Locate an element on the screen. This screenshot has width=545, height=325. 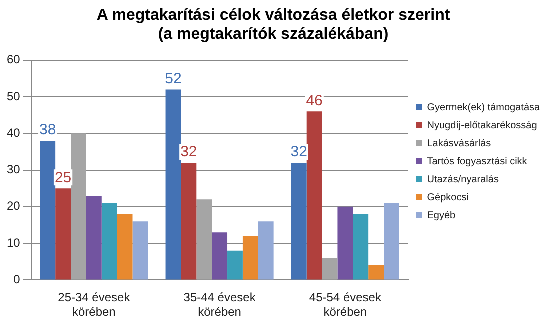
y-tick-label: 60 is located at coordinates (13, 59).